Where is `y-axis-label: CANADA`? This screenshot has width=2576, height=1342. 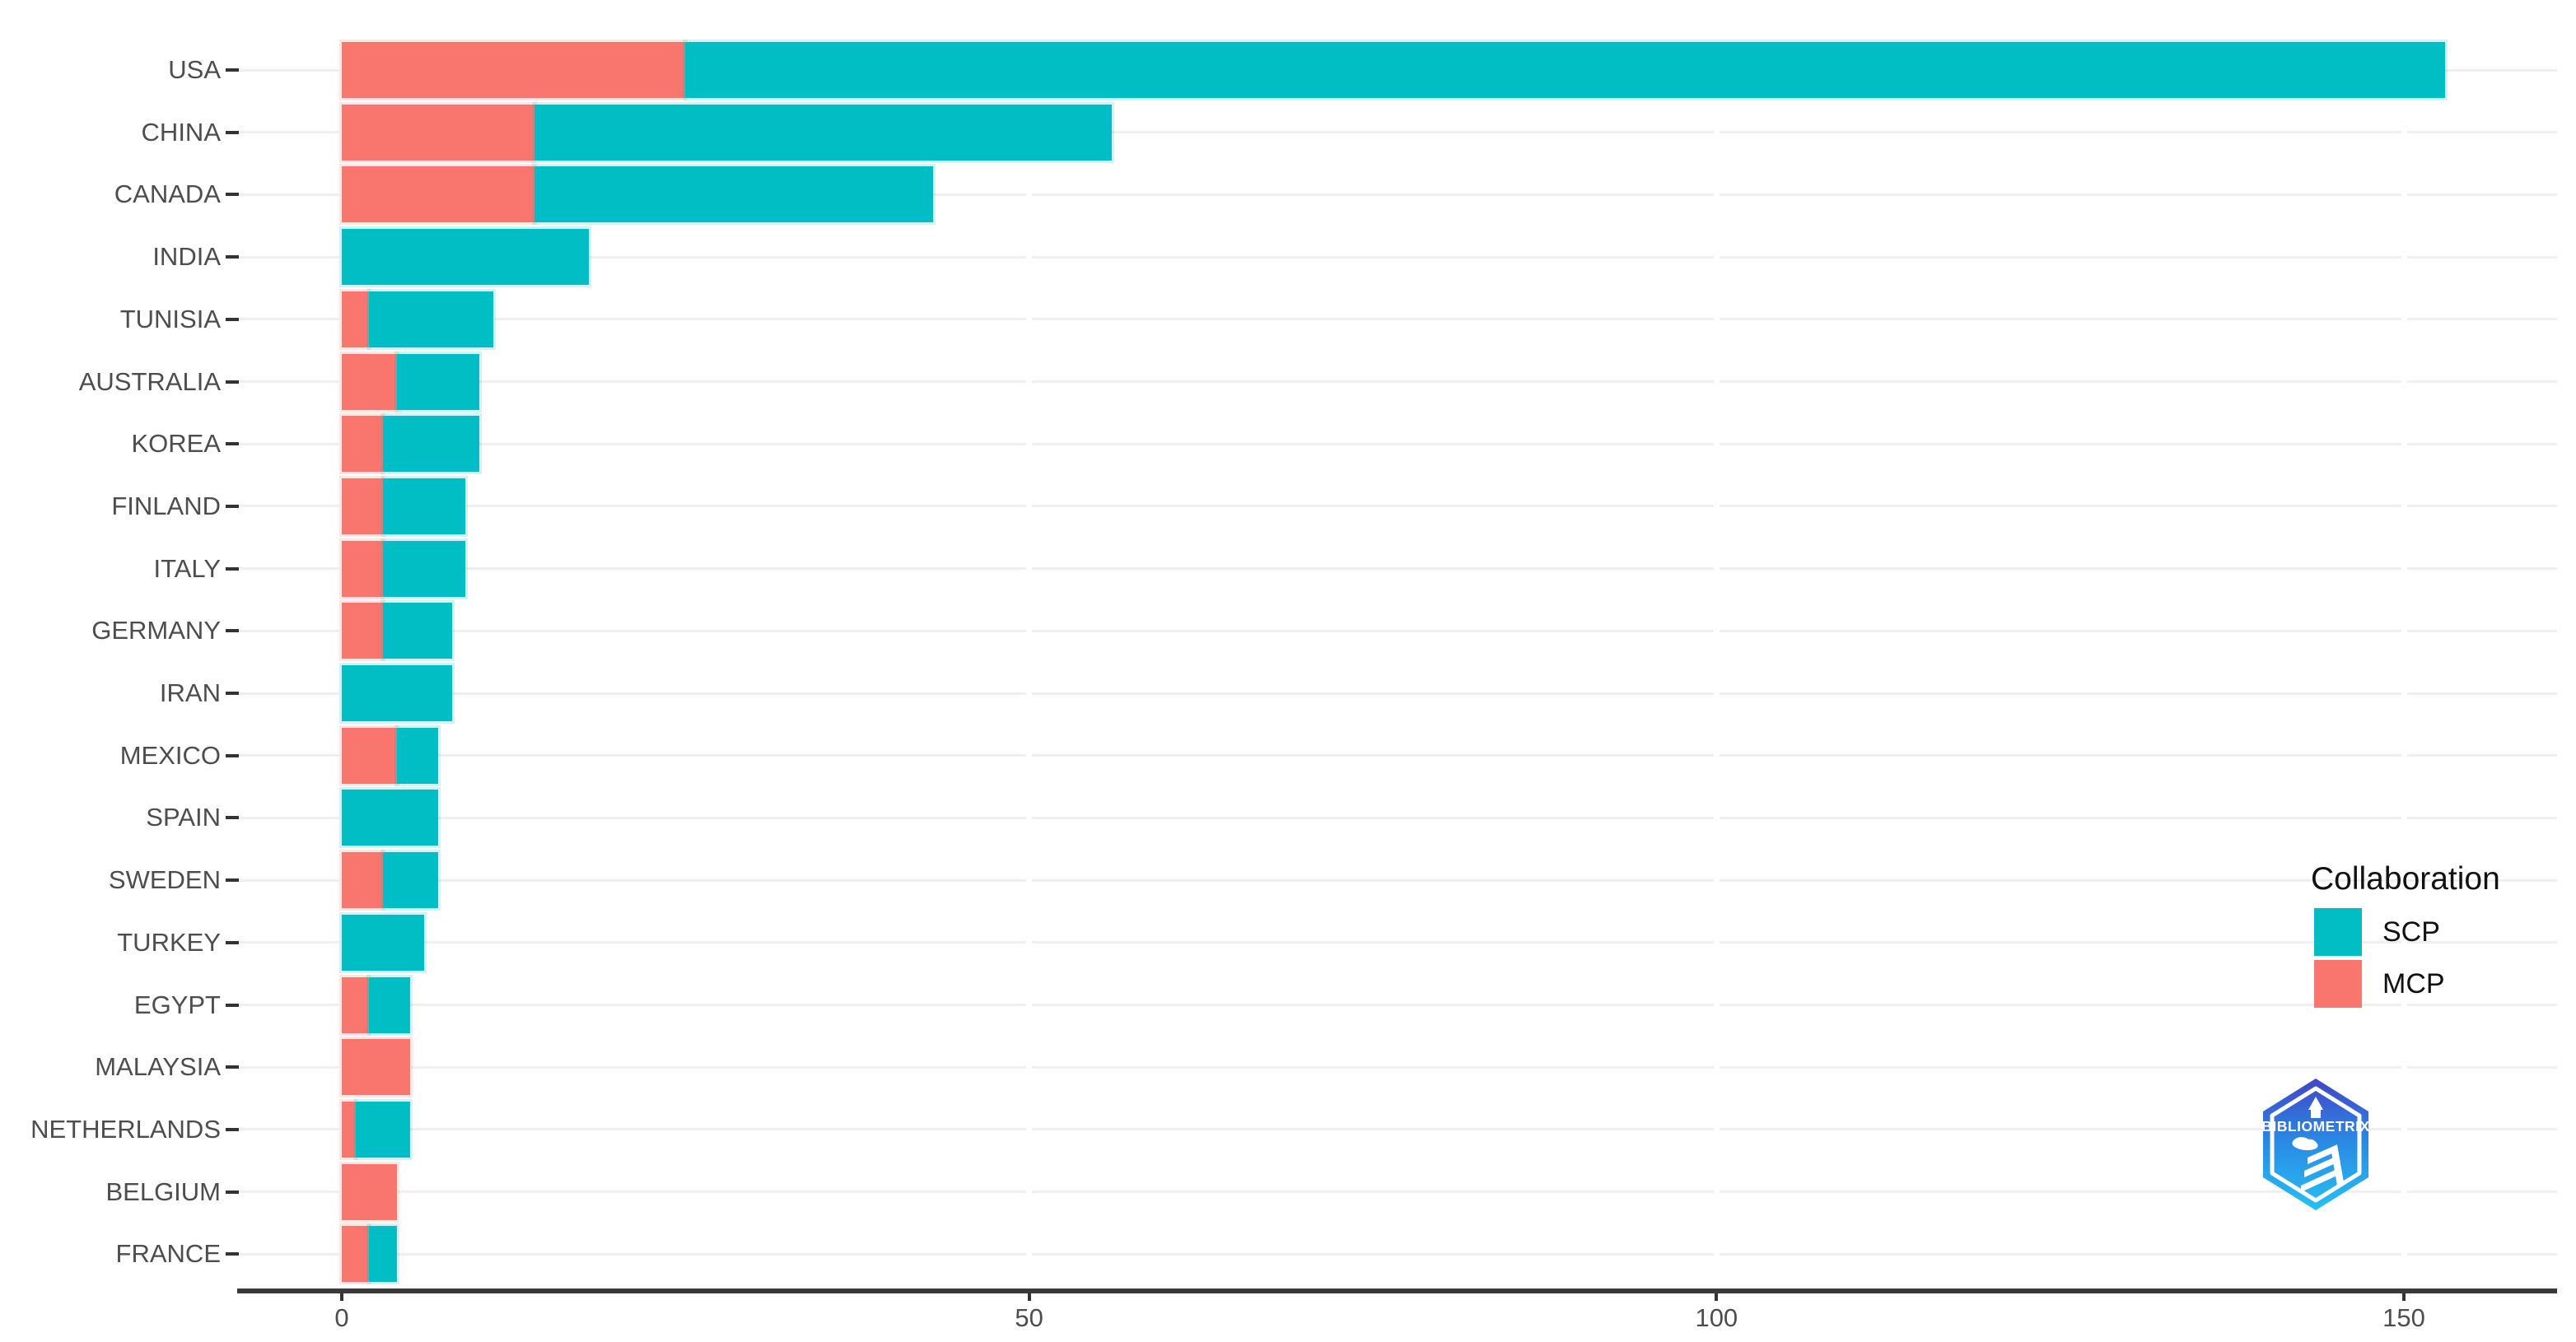 y-axis-label: CANADA is located at coordinates (167, 194).